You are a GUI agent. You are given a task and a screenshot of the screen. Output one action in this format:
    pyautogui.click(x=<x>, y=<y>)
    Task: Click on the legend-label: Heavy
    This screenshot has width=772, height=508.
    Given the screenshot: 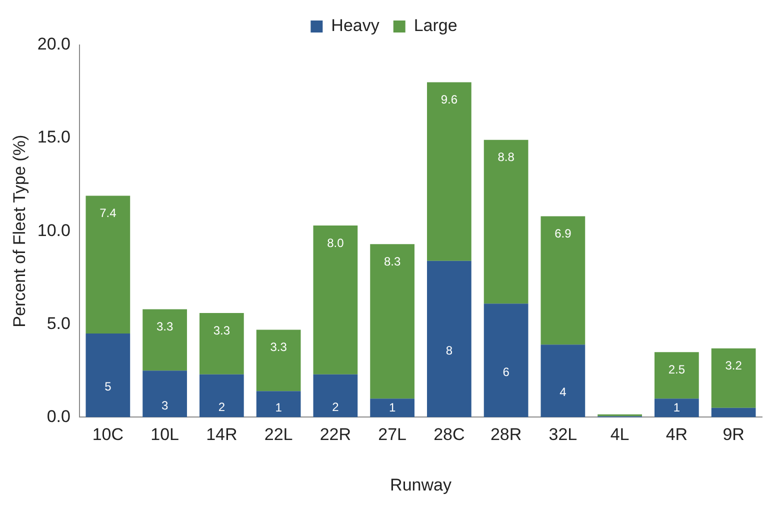 What is the action you would take?
    pyautogui.click(x=355, y=26)
    